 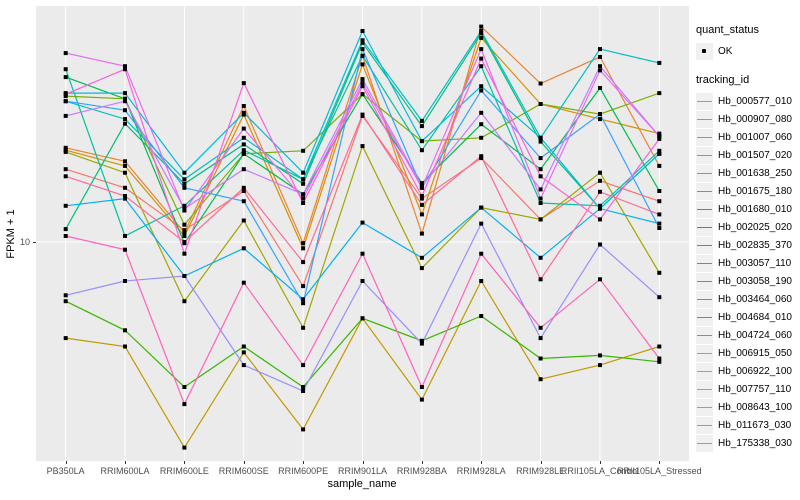 I want to click on legend-item-Hb_004684_010: Hb_004684_010, so click(x=748, y=317).